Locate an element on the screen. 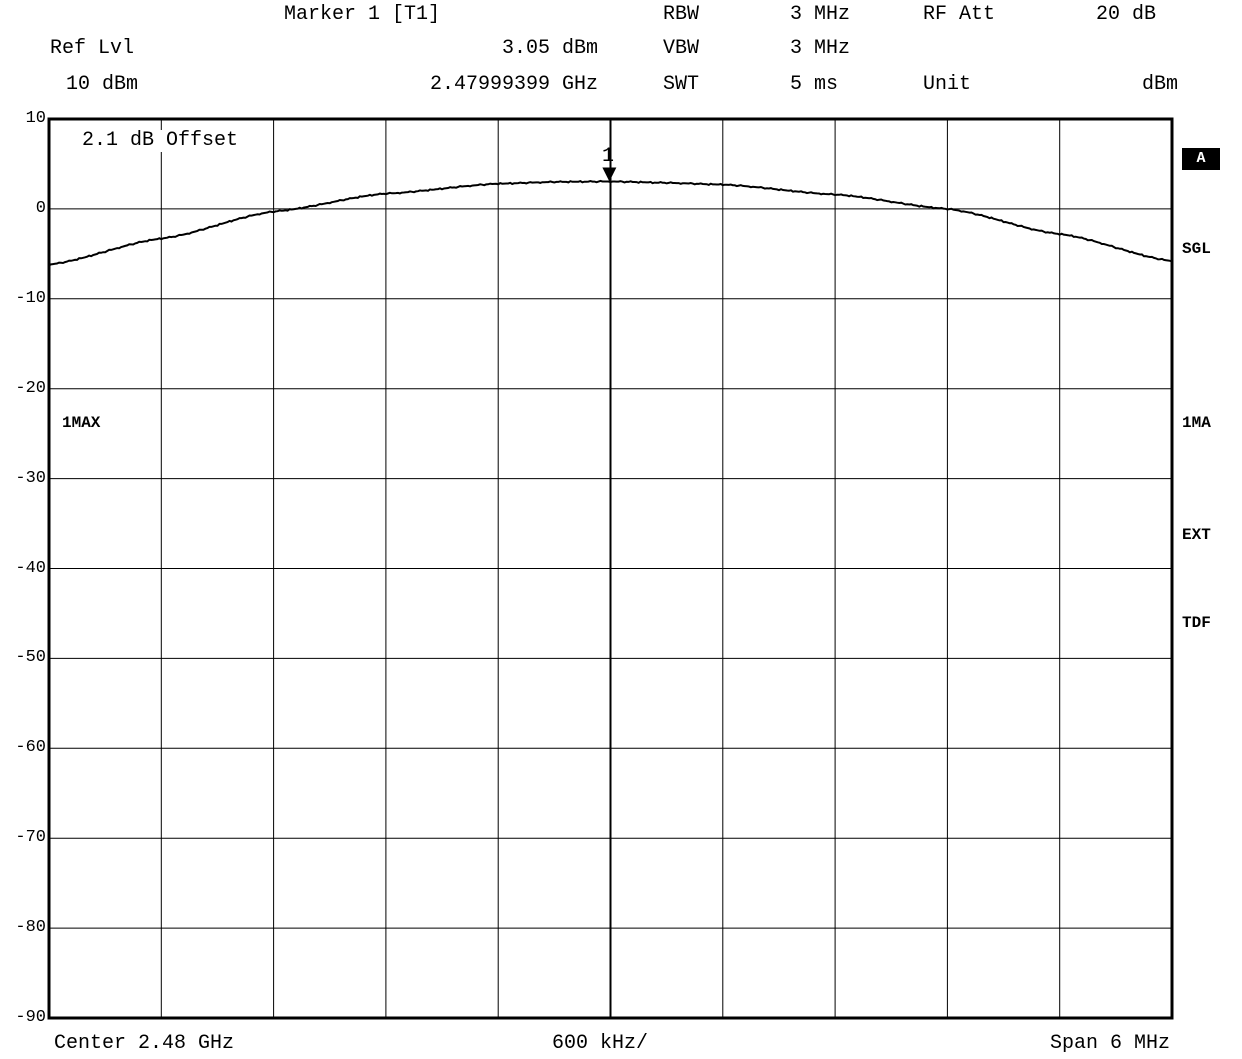 This screenshot has width=1242, height=1059. swt-label: SWT is located at coordinates (681, 84).